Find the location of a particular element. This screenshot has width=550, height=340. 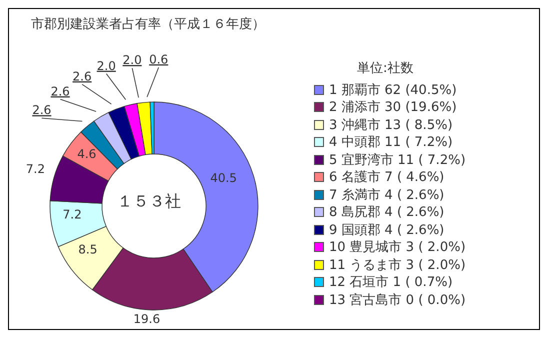

data-label: 40.5 is located at coordinates (223, 178).